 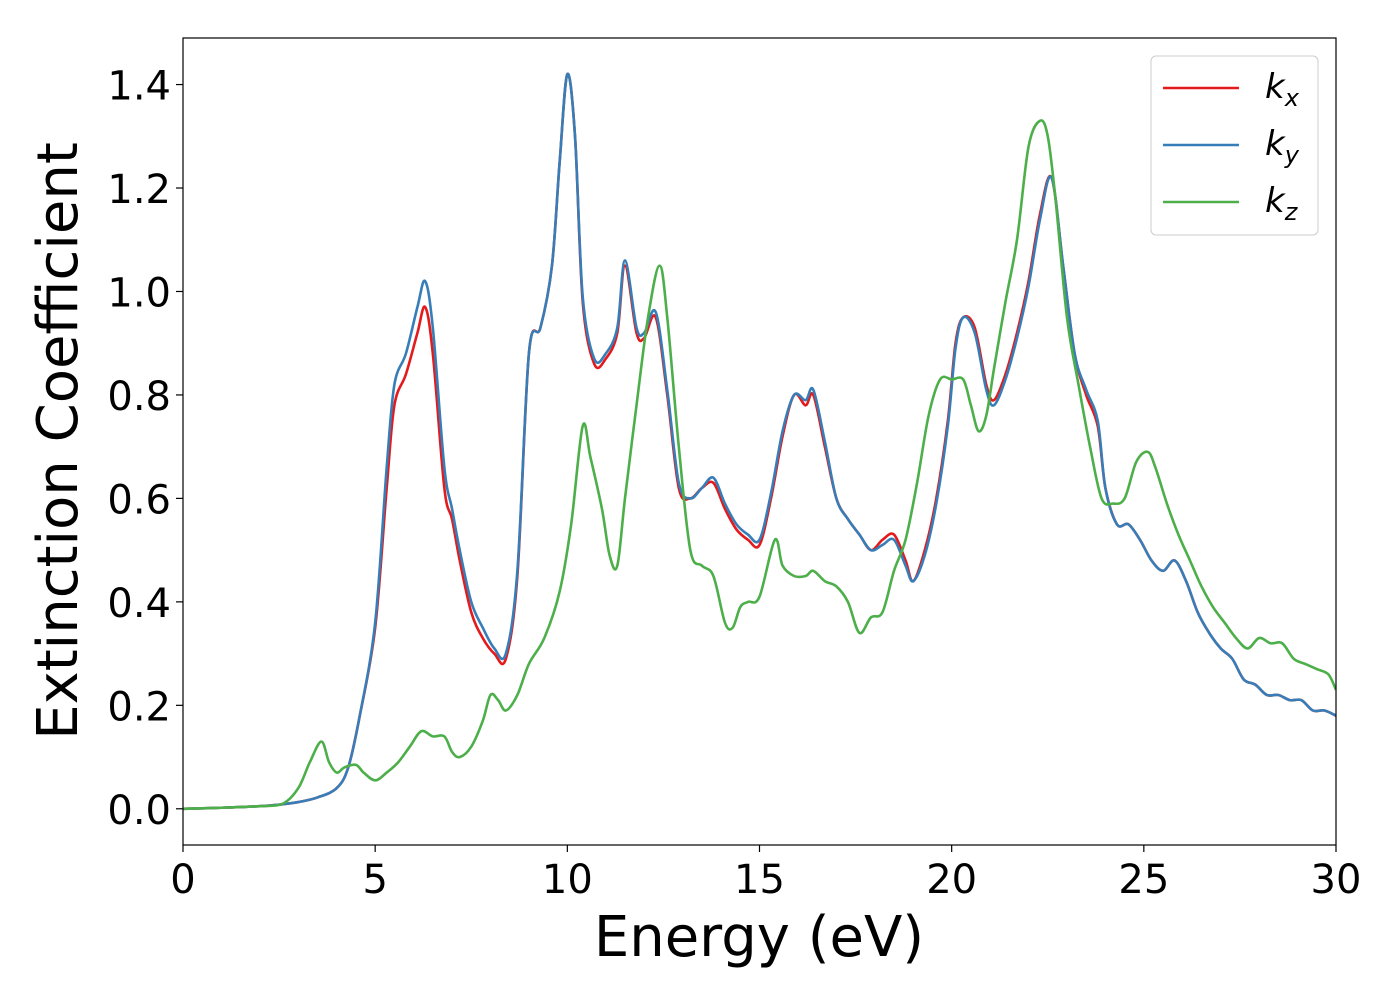 I want to click on y-tick-label: 0.4, so click(x=139, y=604).